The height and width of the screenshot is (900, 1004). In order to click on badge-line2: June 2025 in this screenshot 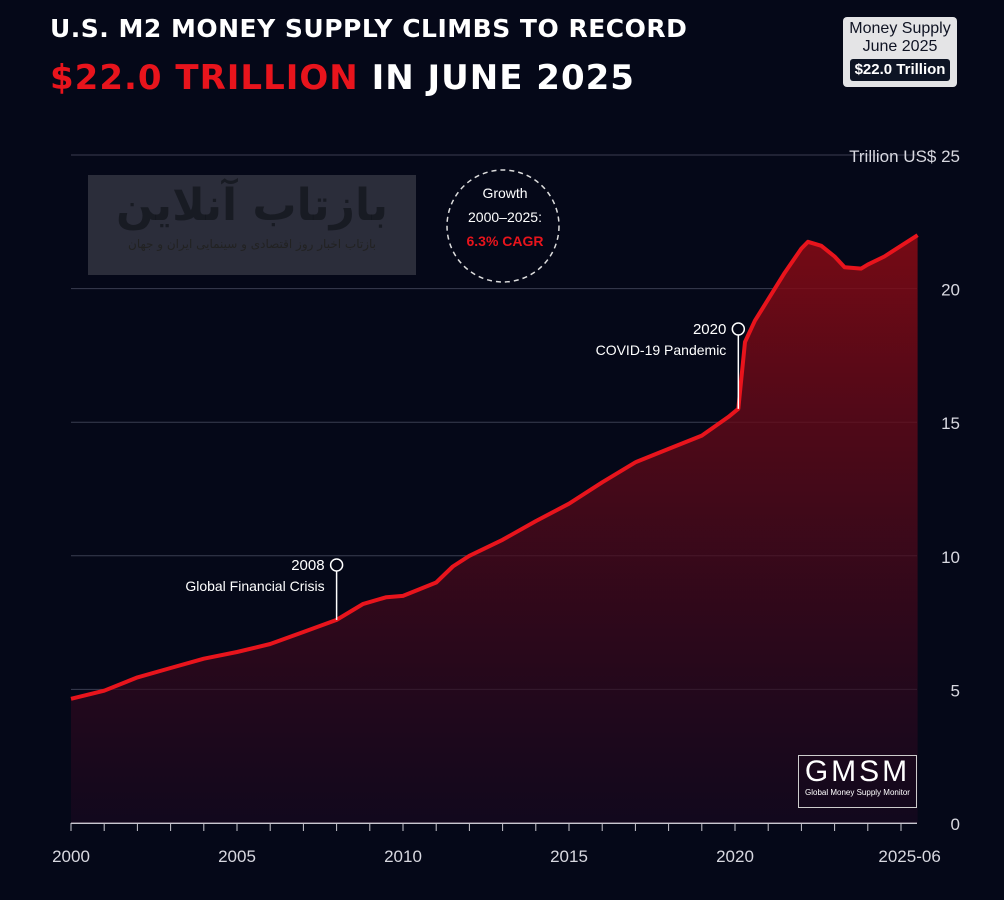, I will do `click(900, 46)`.